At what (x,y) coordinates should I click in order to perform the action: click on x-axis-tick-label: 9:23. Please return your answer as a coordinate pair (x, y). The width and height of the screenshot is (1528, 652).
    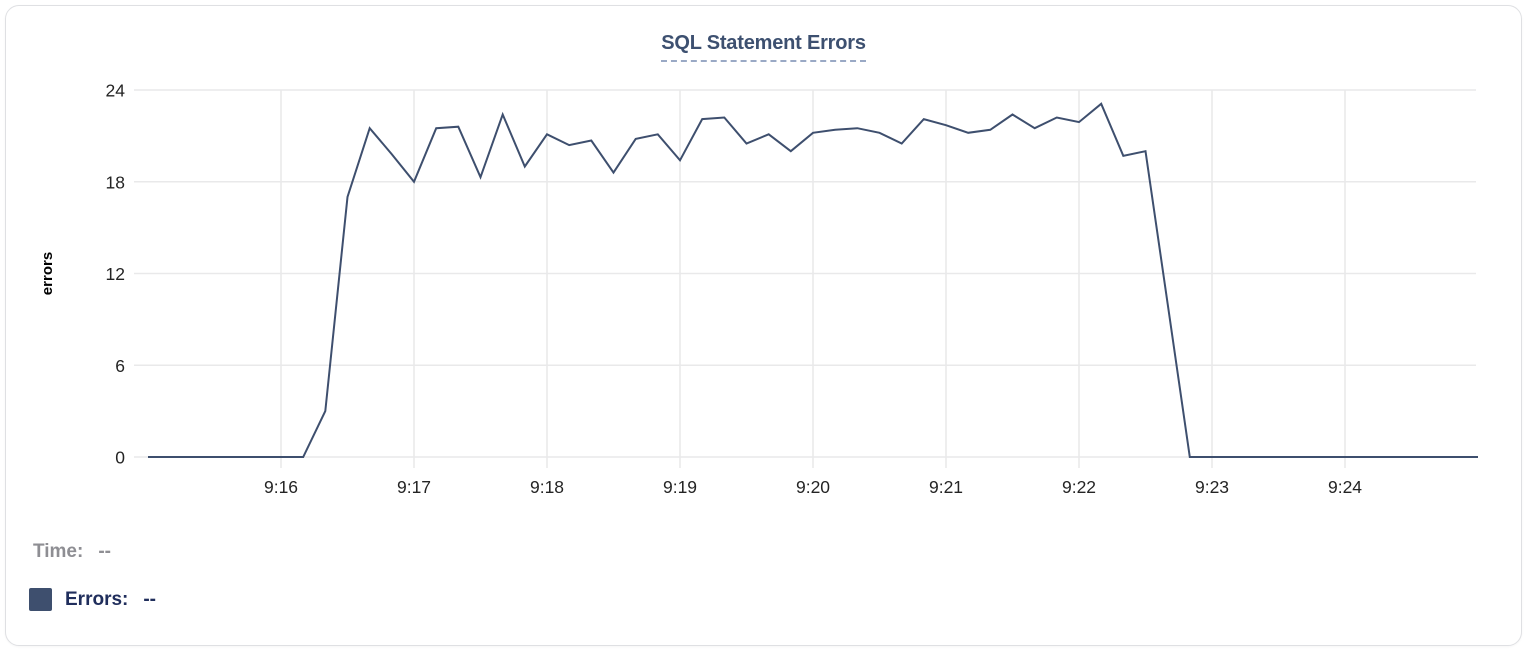
    Looking at the image, I should click on (1212, 487).